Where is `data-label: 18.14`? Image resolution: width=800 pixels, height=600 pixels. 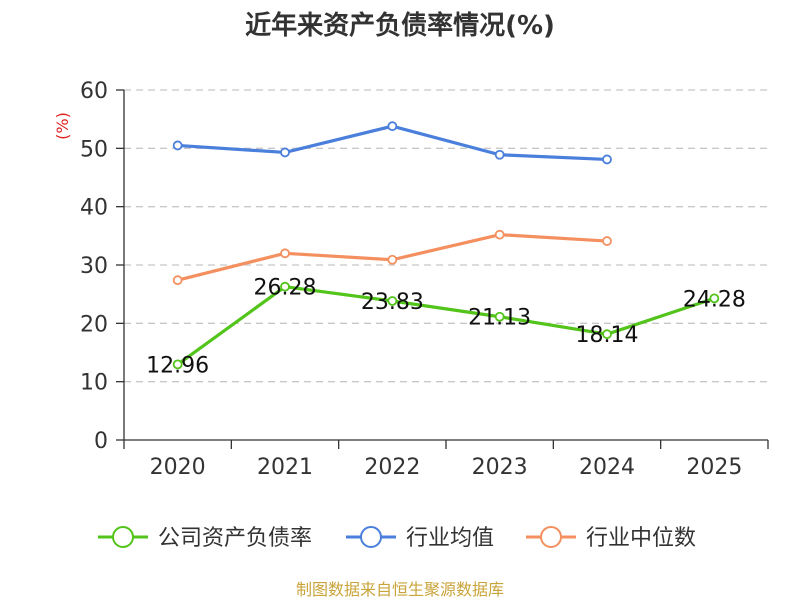 data-label: 18.14 is located at coordinates (607, 335).